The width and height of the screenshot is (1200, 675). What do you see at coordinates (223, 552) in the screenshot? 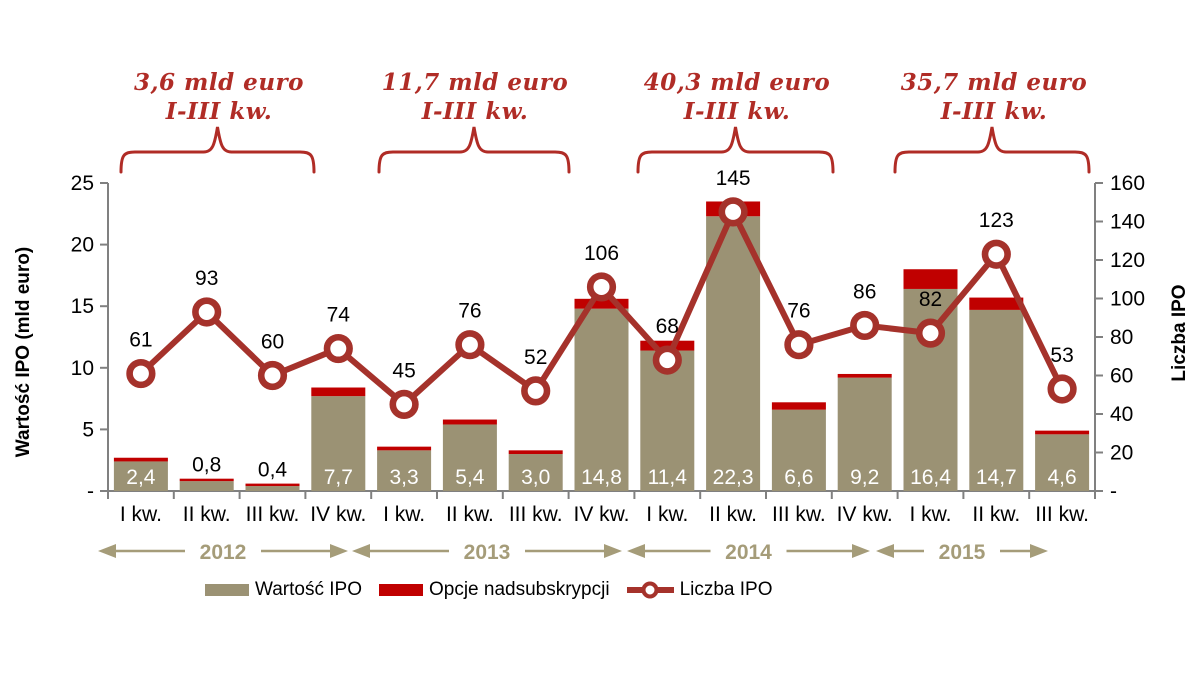
I see `year-label-2012: 2012` at bounding box center [223, 552].